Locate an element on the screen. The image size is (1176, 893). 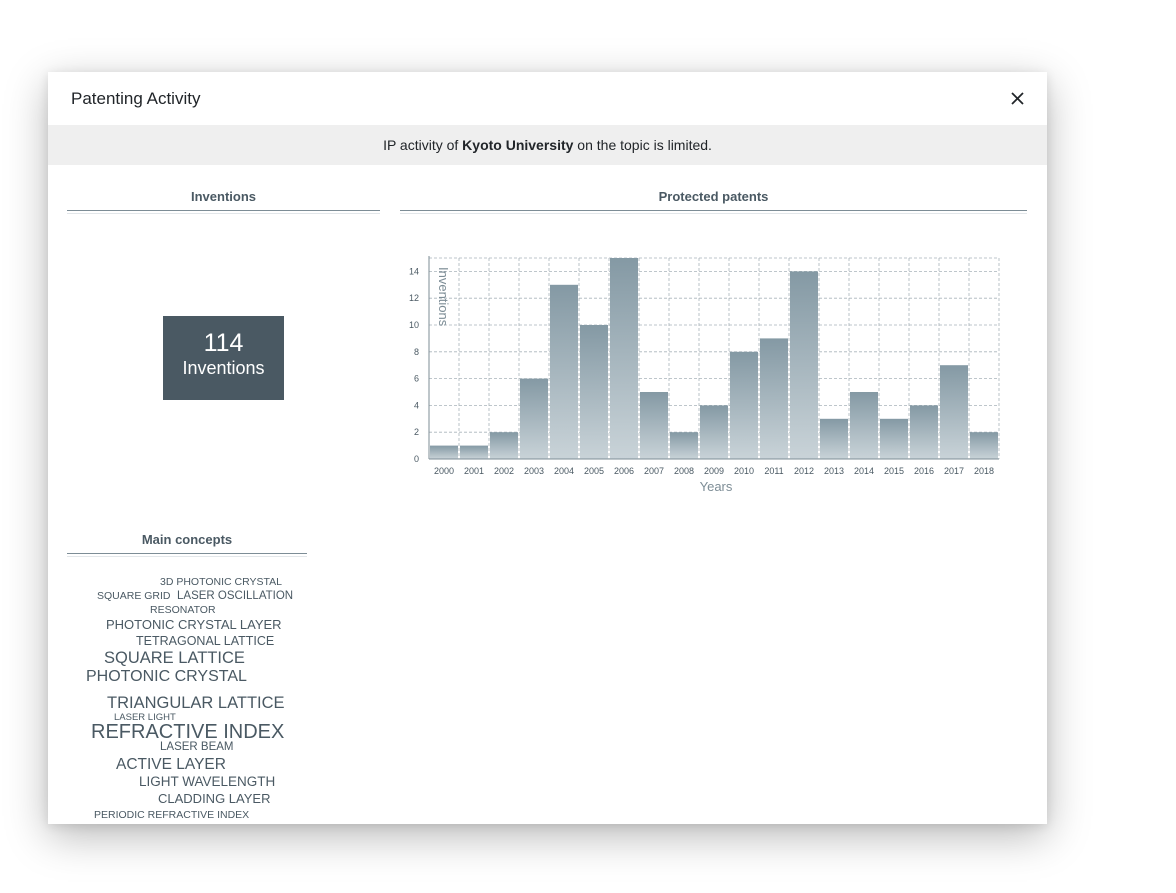
y-tick-label: 8 is located at coordinates (416, 352).